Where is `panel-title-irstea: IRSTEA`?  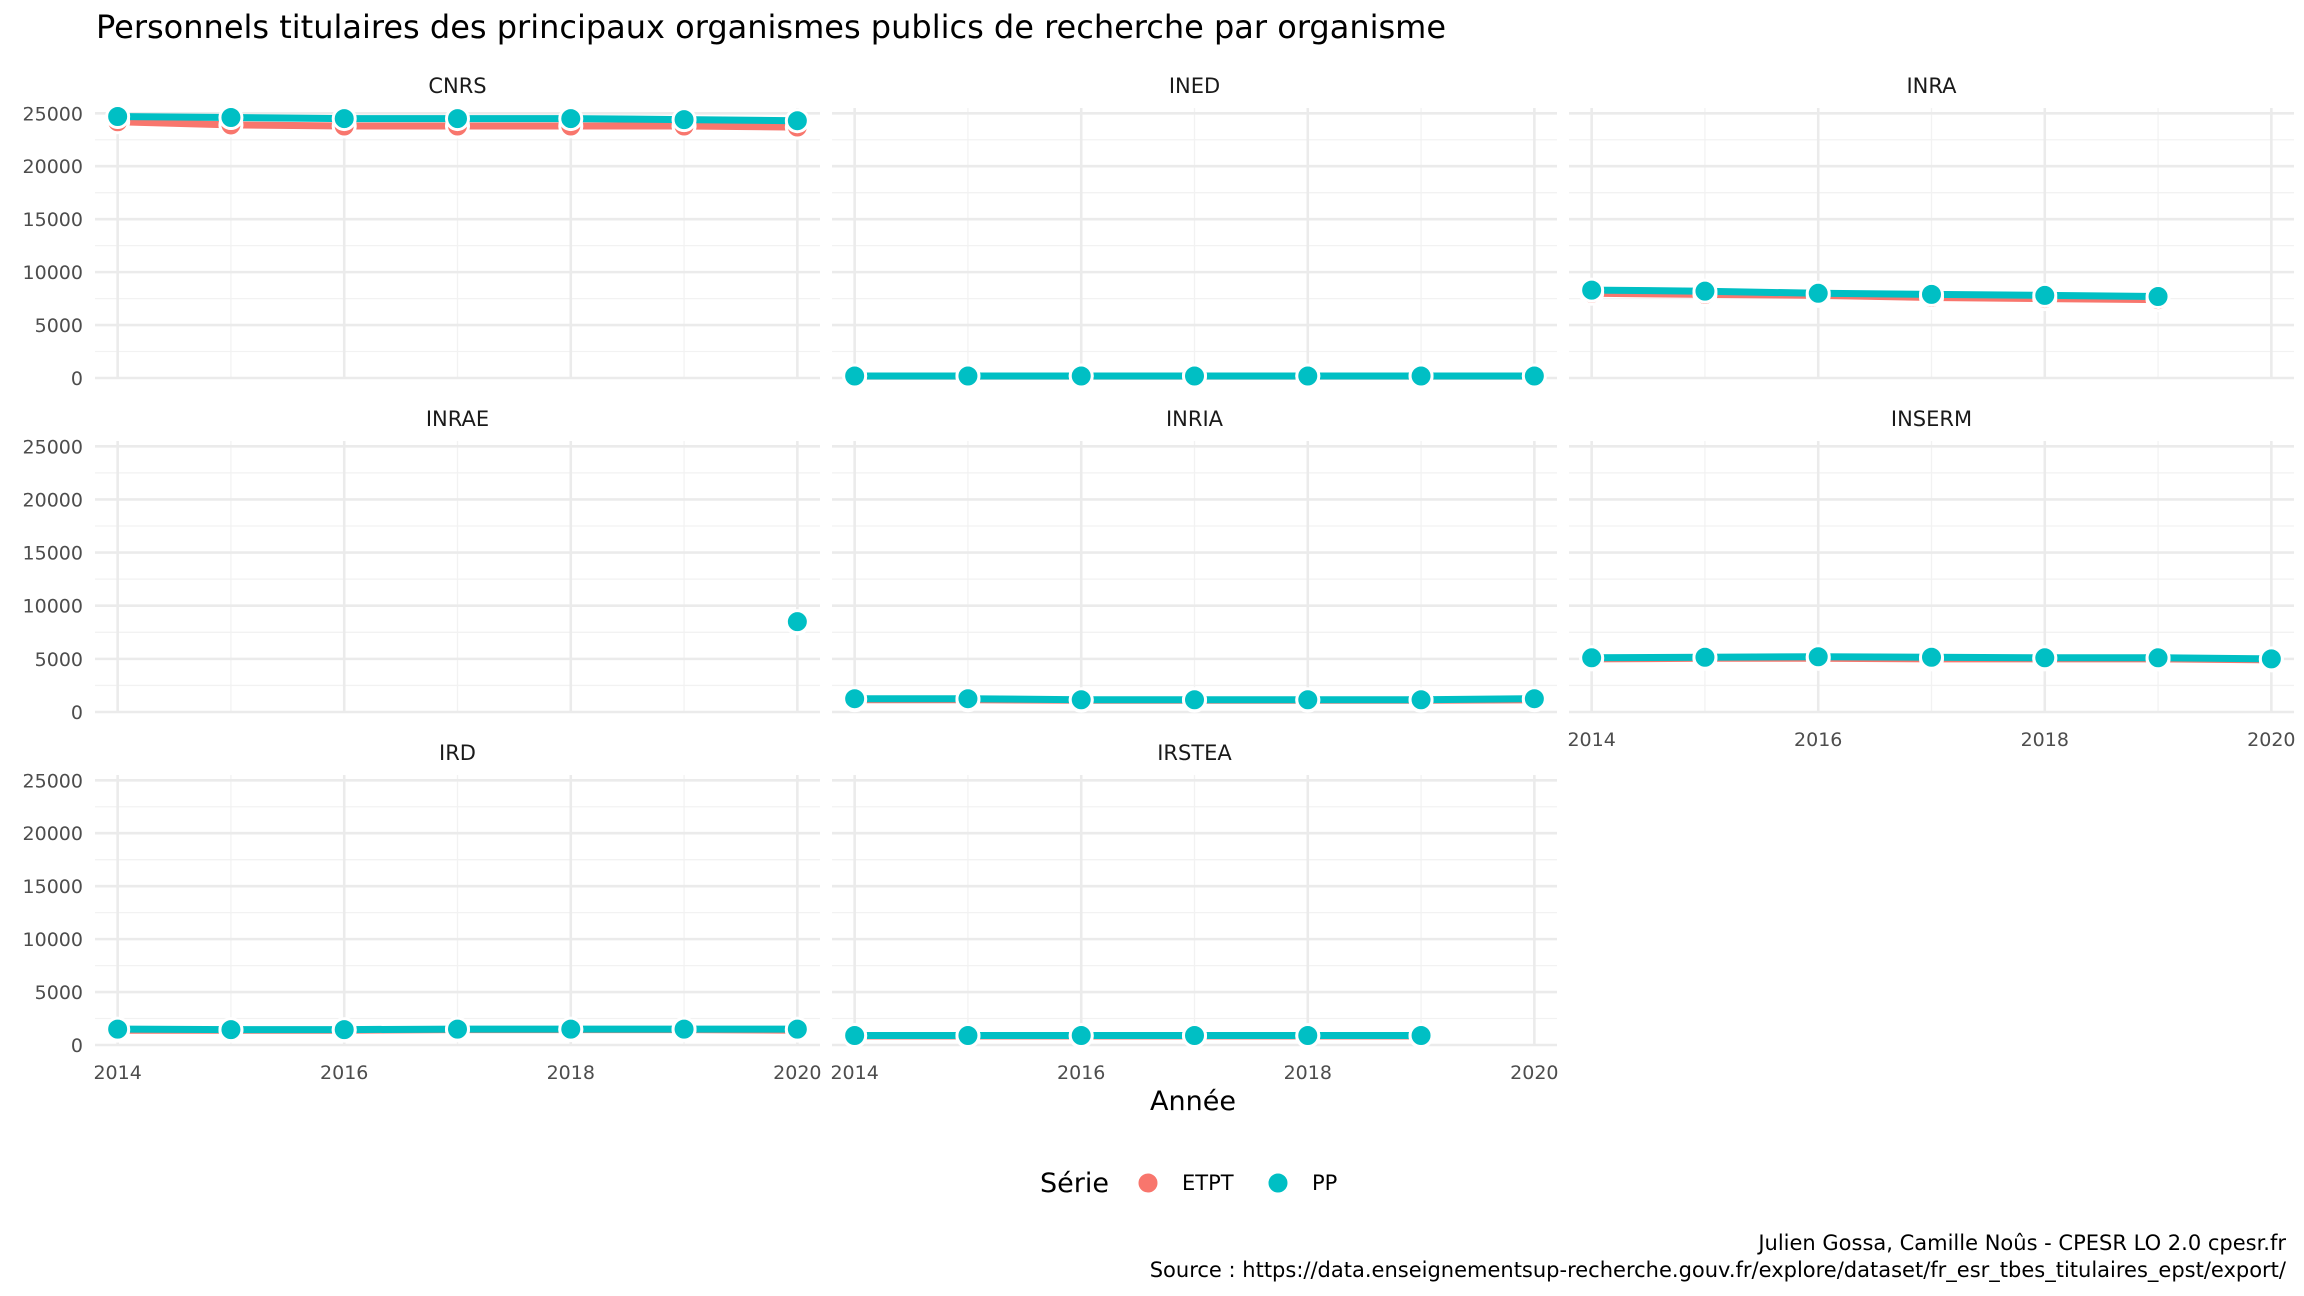
panel-title-irstea: IRSTEA is located at coordinates (1194, 753).